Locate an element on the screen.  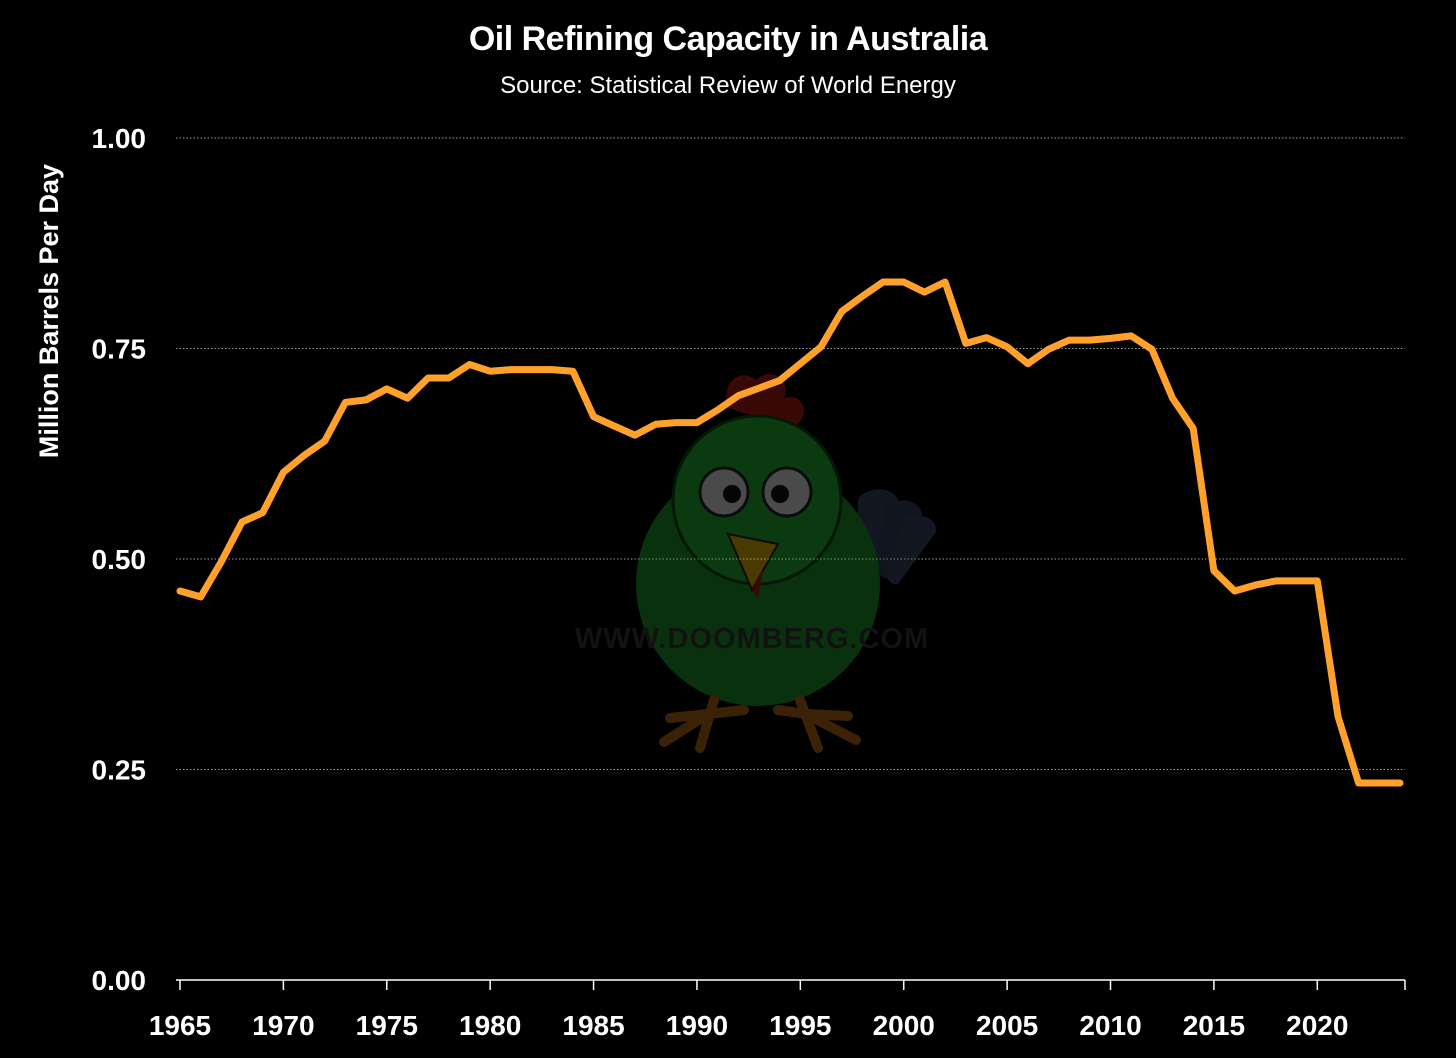
x-tick-label: 2010 is located at coordinates (1110, 1025).